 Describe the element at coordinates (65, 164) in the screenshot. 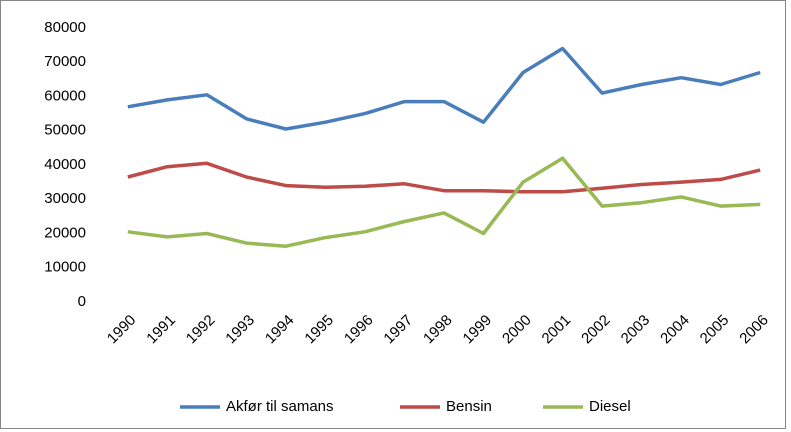

I see `y-tick-label: 40000` at that location.